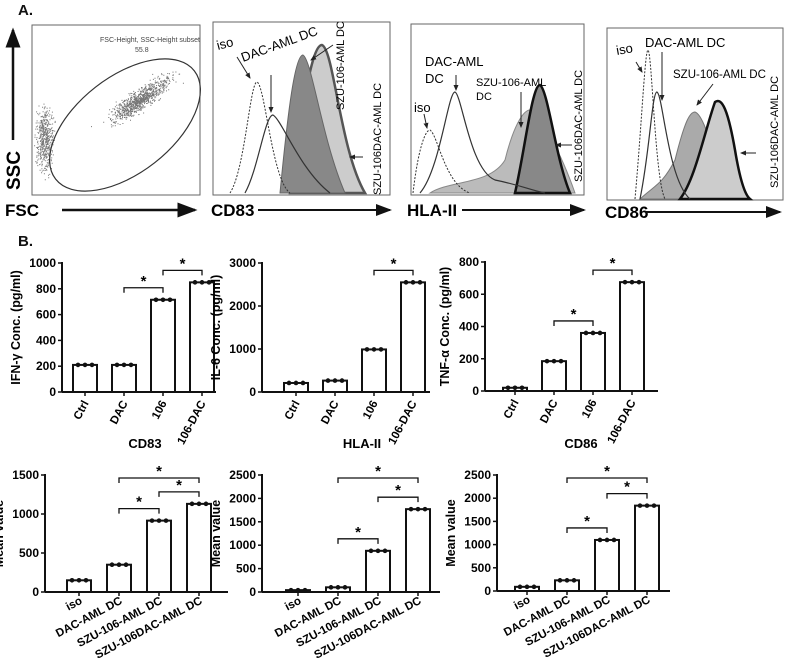 This screenshot has width=791, height=672. Describe the element at coordinates (25, 241) in the screenshot. I see `panel-b-label: B.` at that location.